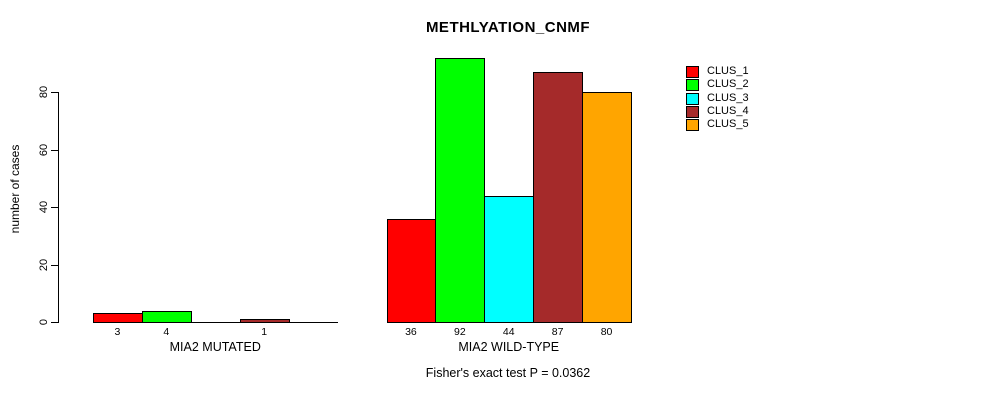  What do you see at coordinates (728, 97) in the screenshot?
I see `legend-label-clus_3: CLUS_3` at bounding box center [728, 97].